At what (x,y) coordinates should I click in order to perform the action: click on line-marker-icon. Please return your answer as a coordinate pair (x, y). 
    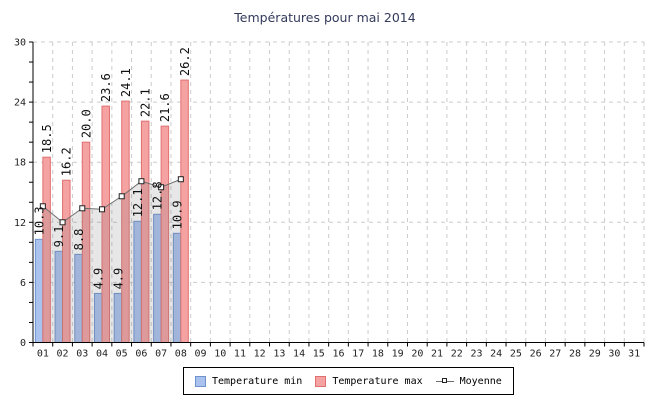
    Looking at the image, I should click on (444, 381).